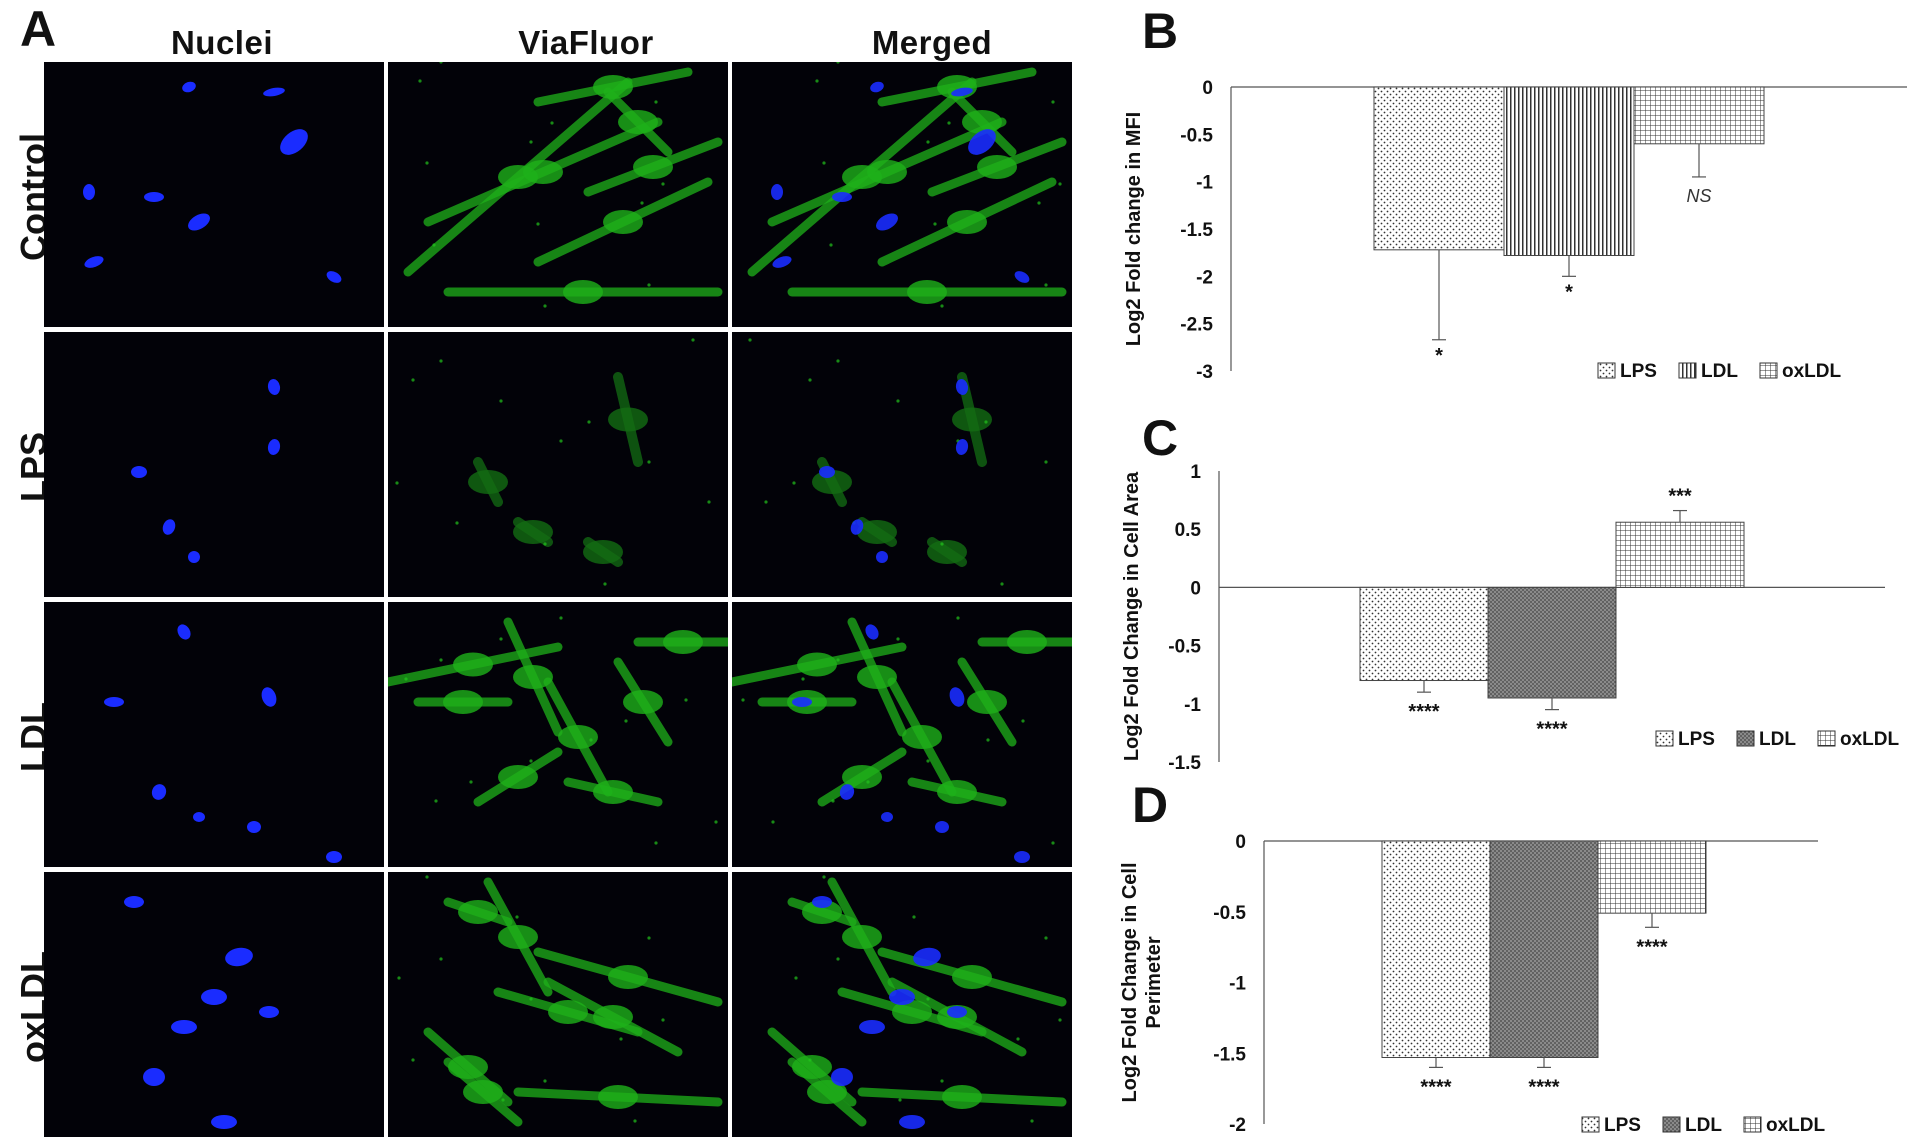 This screenshot has height=1142, width=1909. What do you see at coordinates (558, 1004) in the screenshot?
I see `micrograph-oxldl-viafluor` at bounding box center [558, 1004].